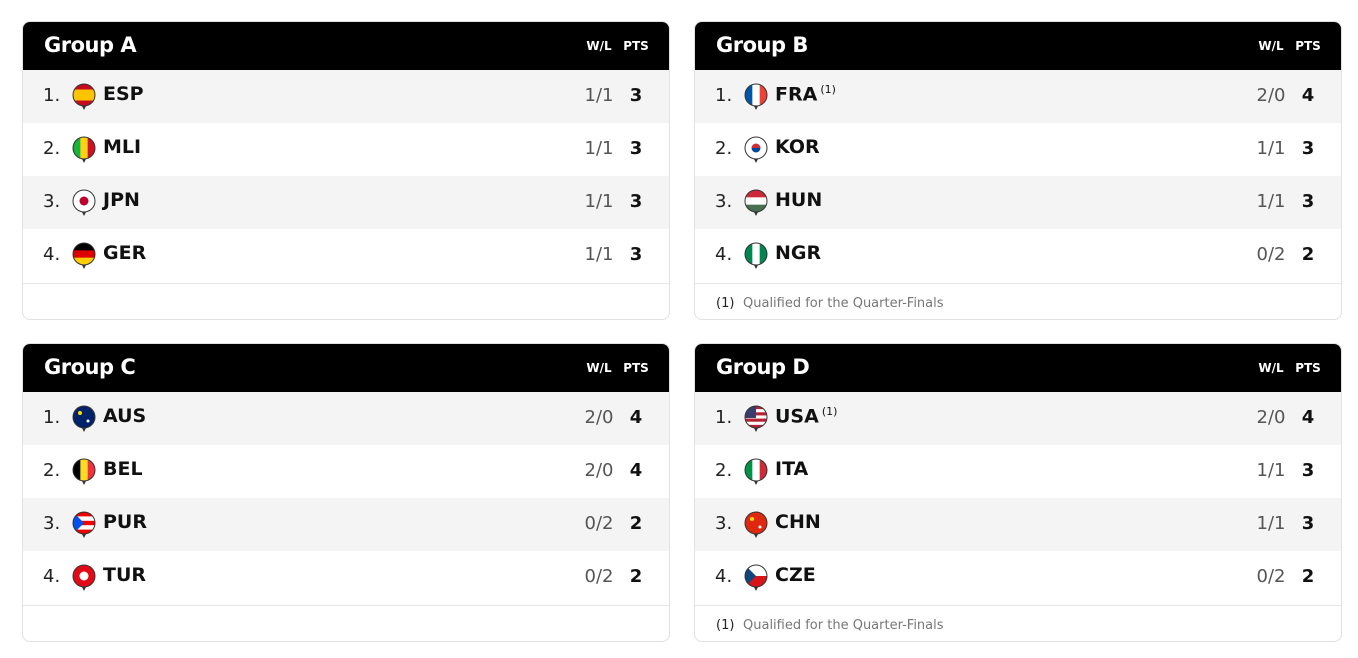 The image size is (1358, 658). I want to click on team-row: 4. NGR 0/2 2, so click(1018, 255).